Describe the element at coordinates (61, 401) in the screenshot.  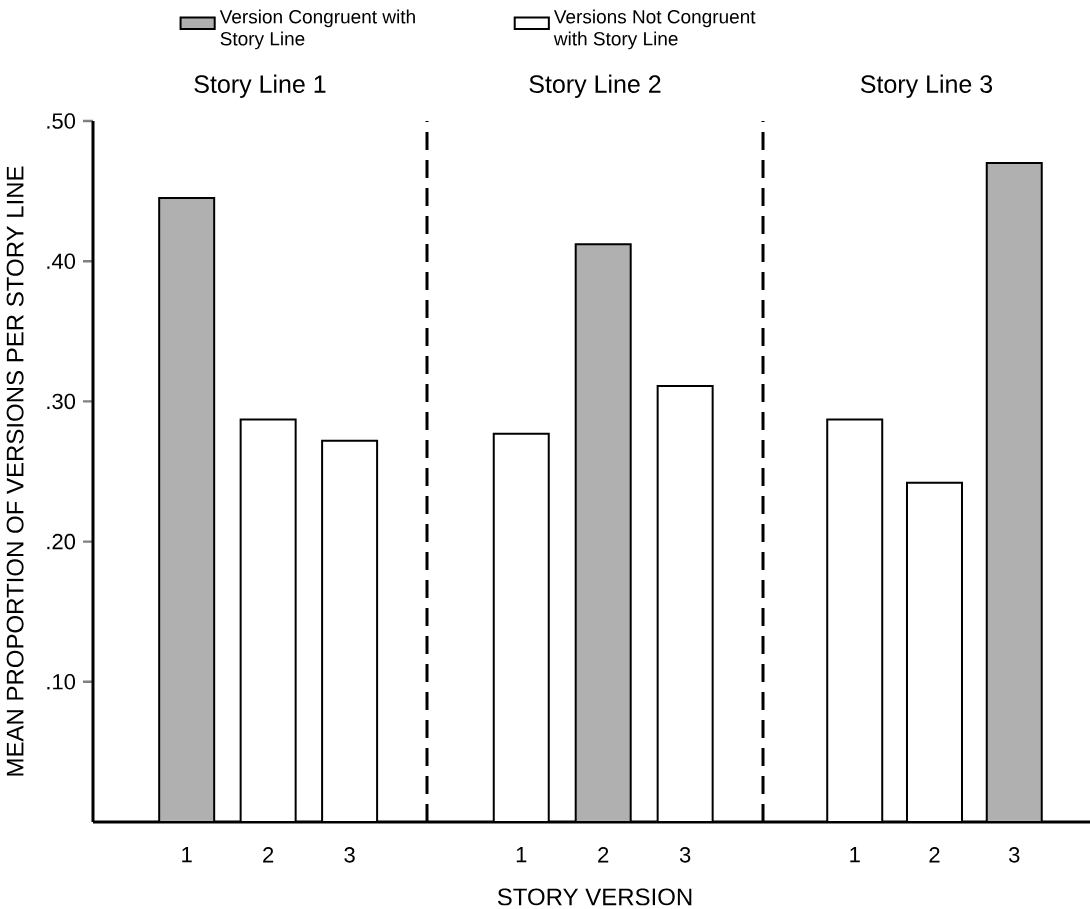
I see `y-tick-label: .30` at that location.